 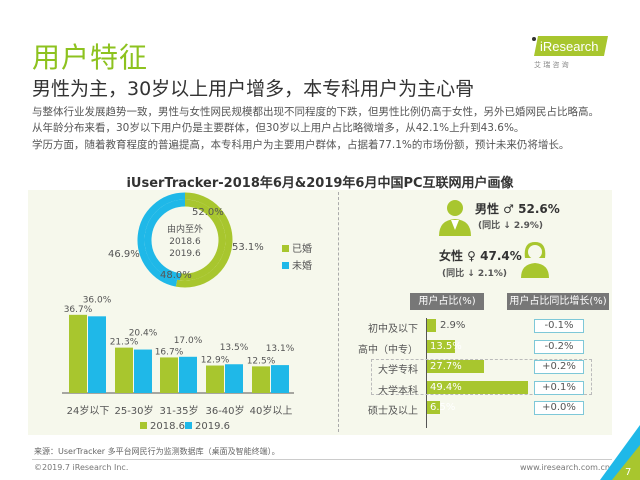 What do you see at coordinates (261, 361) in the screenshot?
I see `age-bar-value: 12.5%` at bounding box center [261, 361].